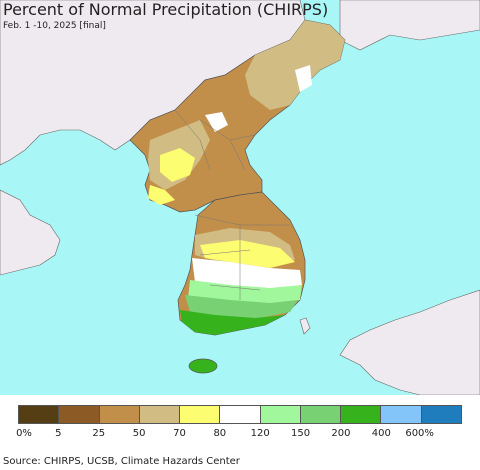 This screenshot has width=480, height=470. What do you see at coordinates (54, 26) in the screenshot?
I see `map-subtitle: Feb. 1 -10, 2025 [final]` at bounding box center [54, 26].